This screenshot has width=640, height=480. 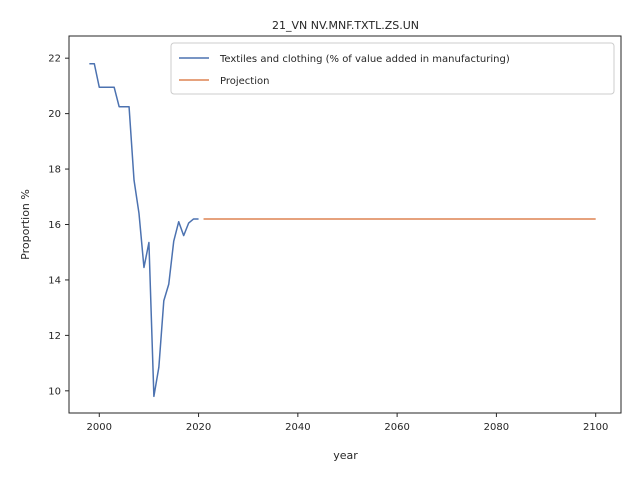 What do you see at coordinates (25, 224) in the screenshot?
I see `y-axis-label: Proportion %` at bounding box center [25, 224].